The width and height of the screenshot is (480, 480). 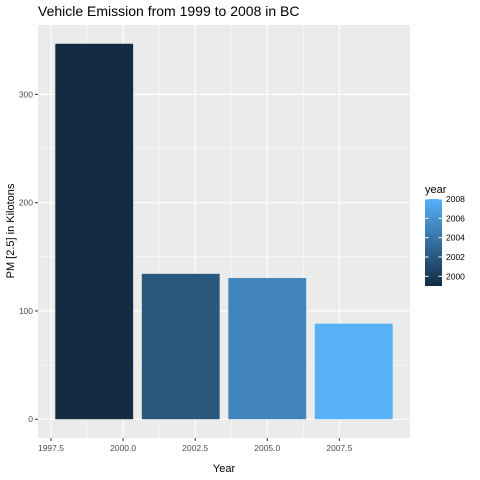 What do you see at coordinates (28, 256) in the screenshot?
I see `y-axis: 0 100 200 300` at bounding box center [28, 256].